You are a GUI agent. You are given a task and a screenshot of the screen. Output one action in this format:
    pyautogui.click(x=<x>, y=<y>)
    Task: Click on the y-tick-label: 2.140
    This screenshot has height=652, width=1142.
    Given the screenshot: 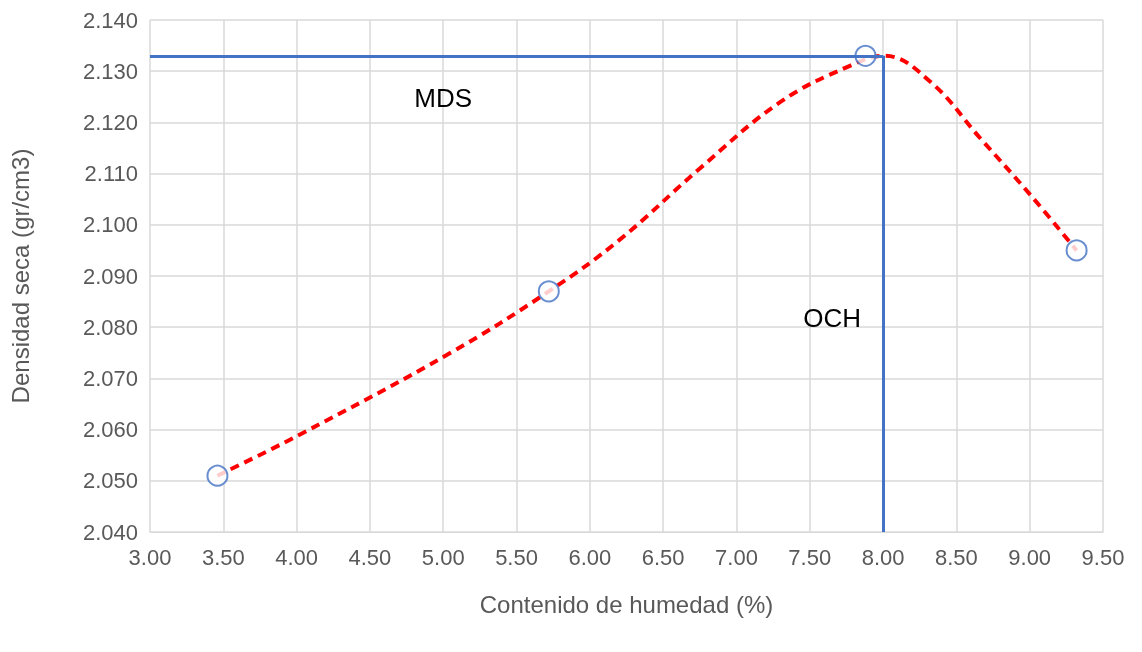 What is the action you would take?
    pyautogui.click(x=110, y=20)
    